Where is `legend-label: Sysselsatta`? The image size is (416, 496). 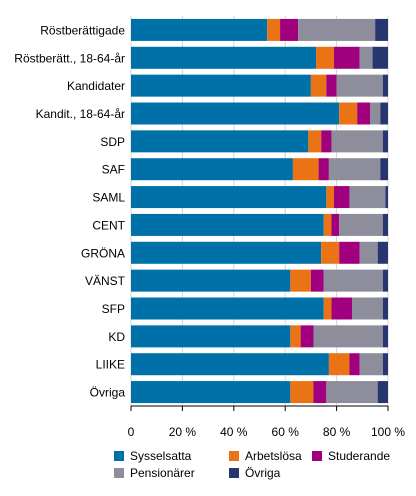
legend-label: Sysselsatta is located at coordinates (161, 456).